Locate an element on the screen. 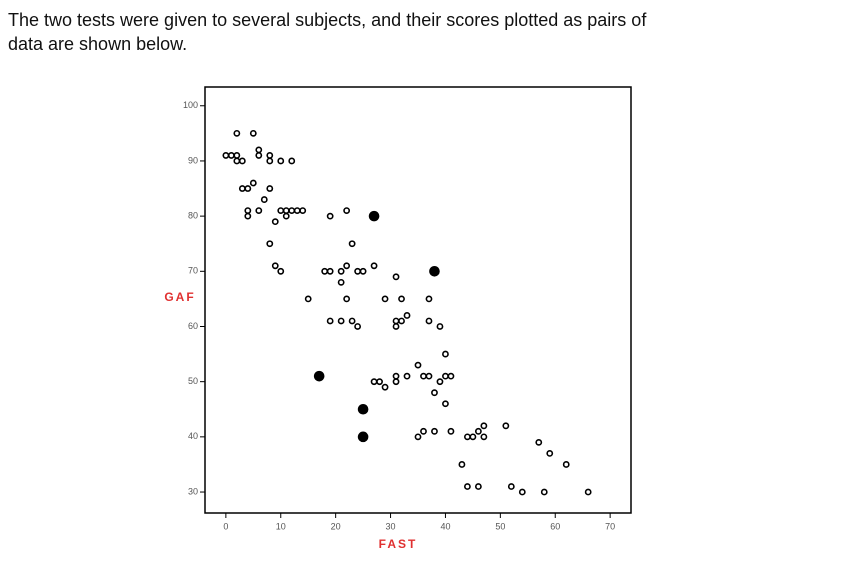 Image resolution: width=842 pixels, height=573 pixels. x-tick-label: 10 is located at coordinates (281, 526).